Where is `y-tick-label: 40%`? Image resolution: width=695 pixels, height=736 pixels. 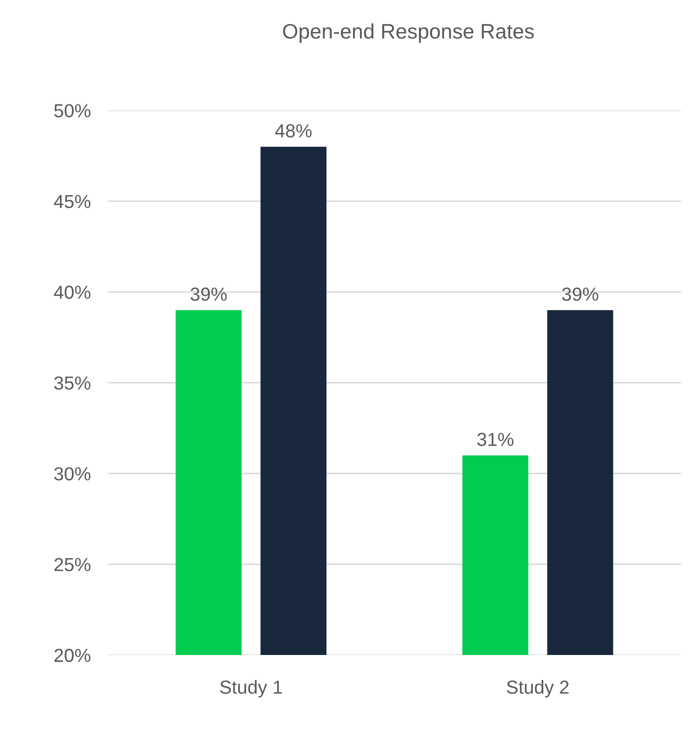
y-tick-label: 40% is located at coordinates (72, 292).